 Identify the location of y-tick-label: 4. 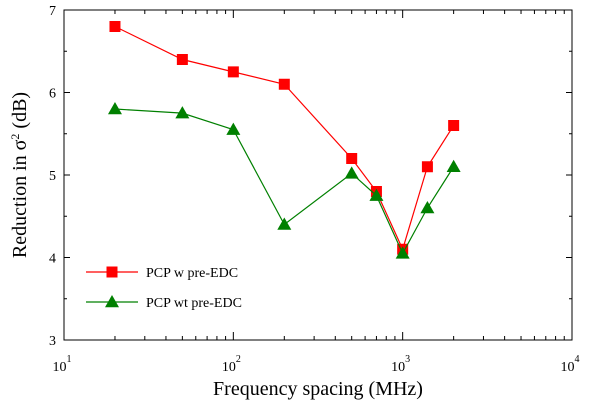
(52, 259).